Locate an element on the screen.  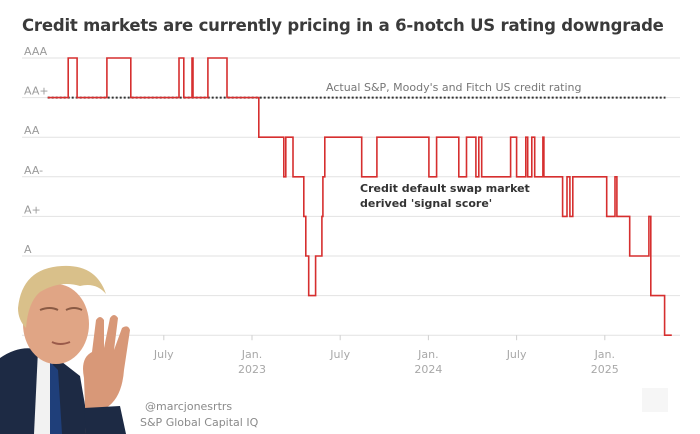
y-tick-label: AAA is located at coordinates (36, 51).